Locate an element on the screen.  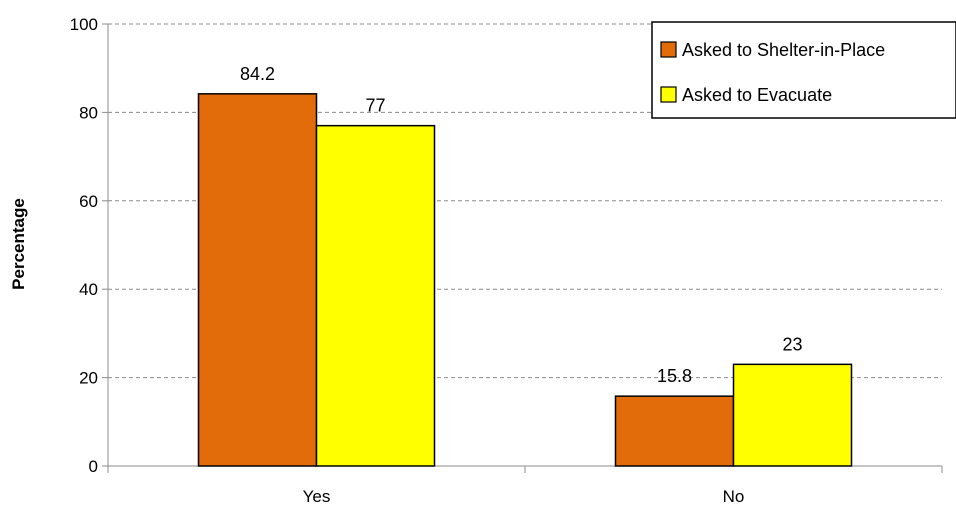
data-label: 84.2 is located at coordinates (257, 74).